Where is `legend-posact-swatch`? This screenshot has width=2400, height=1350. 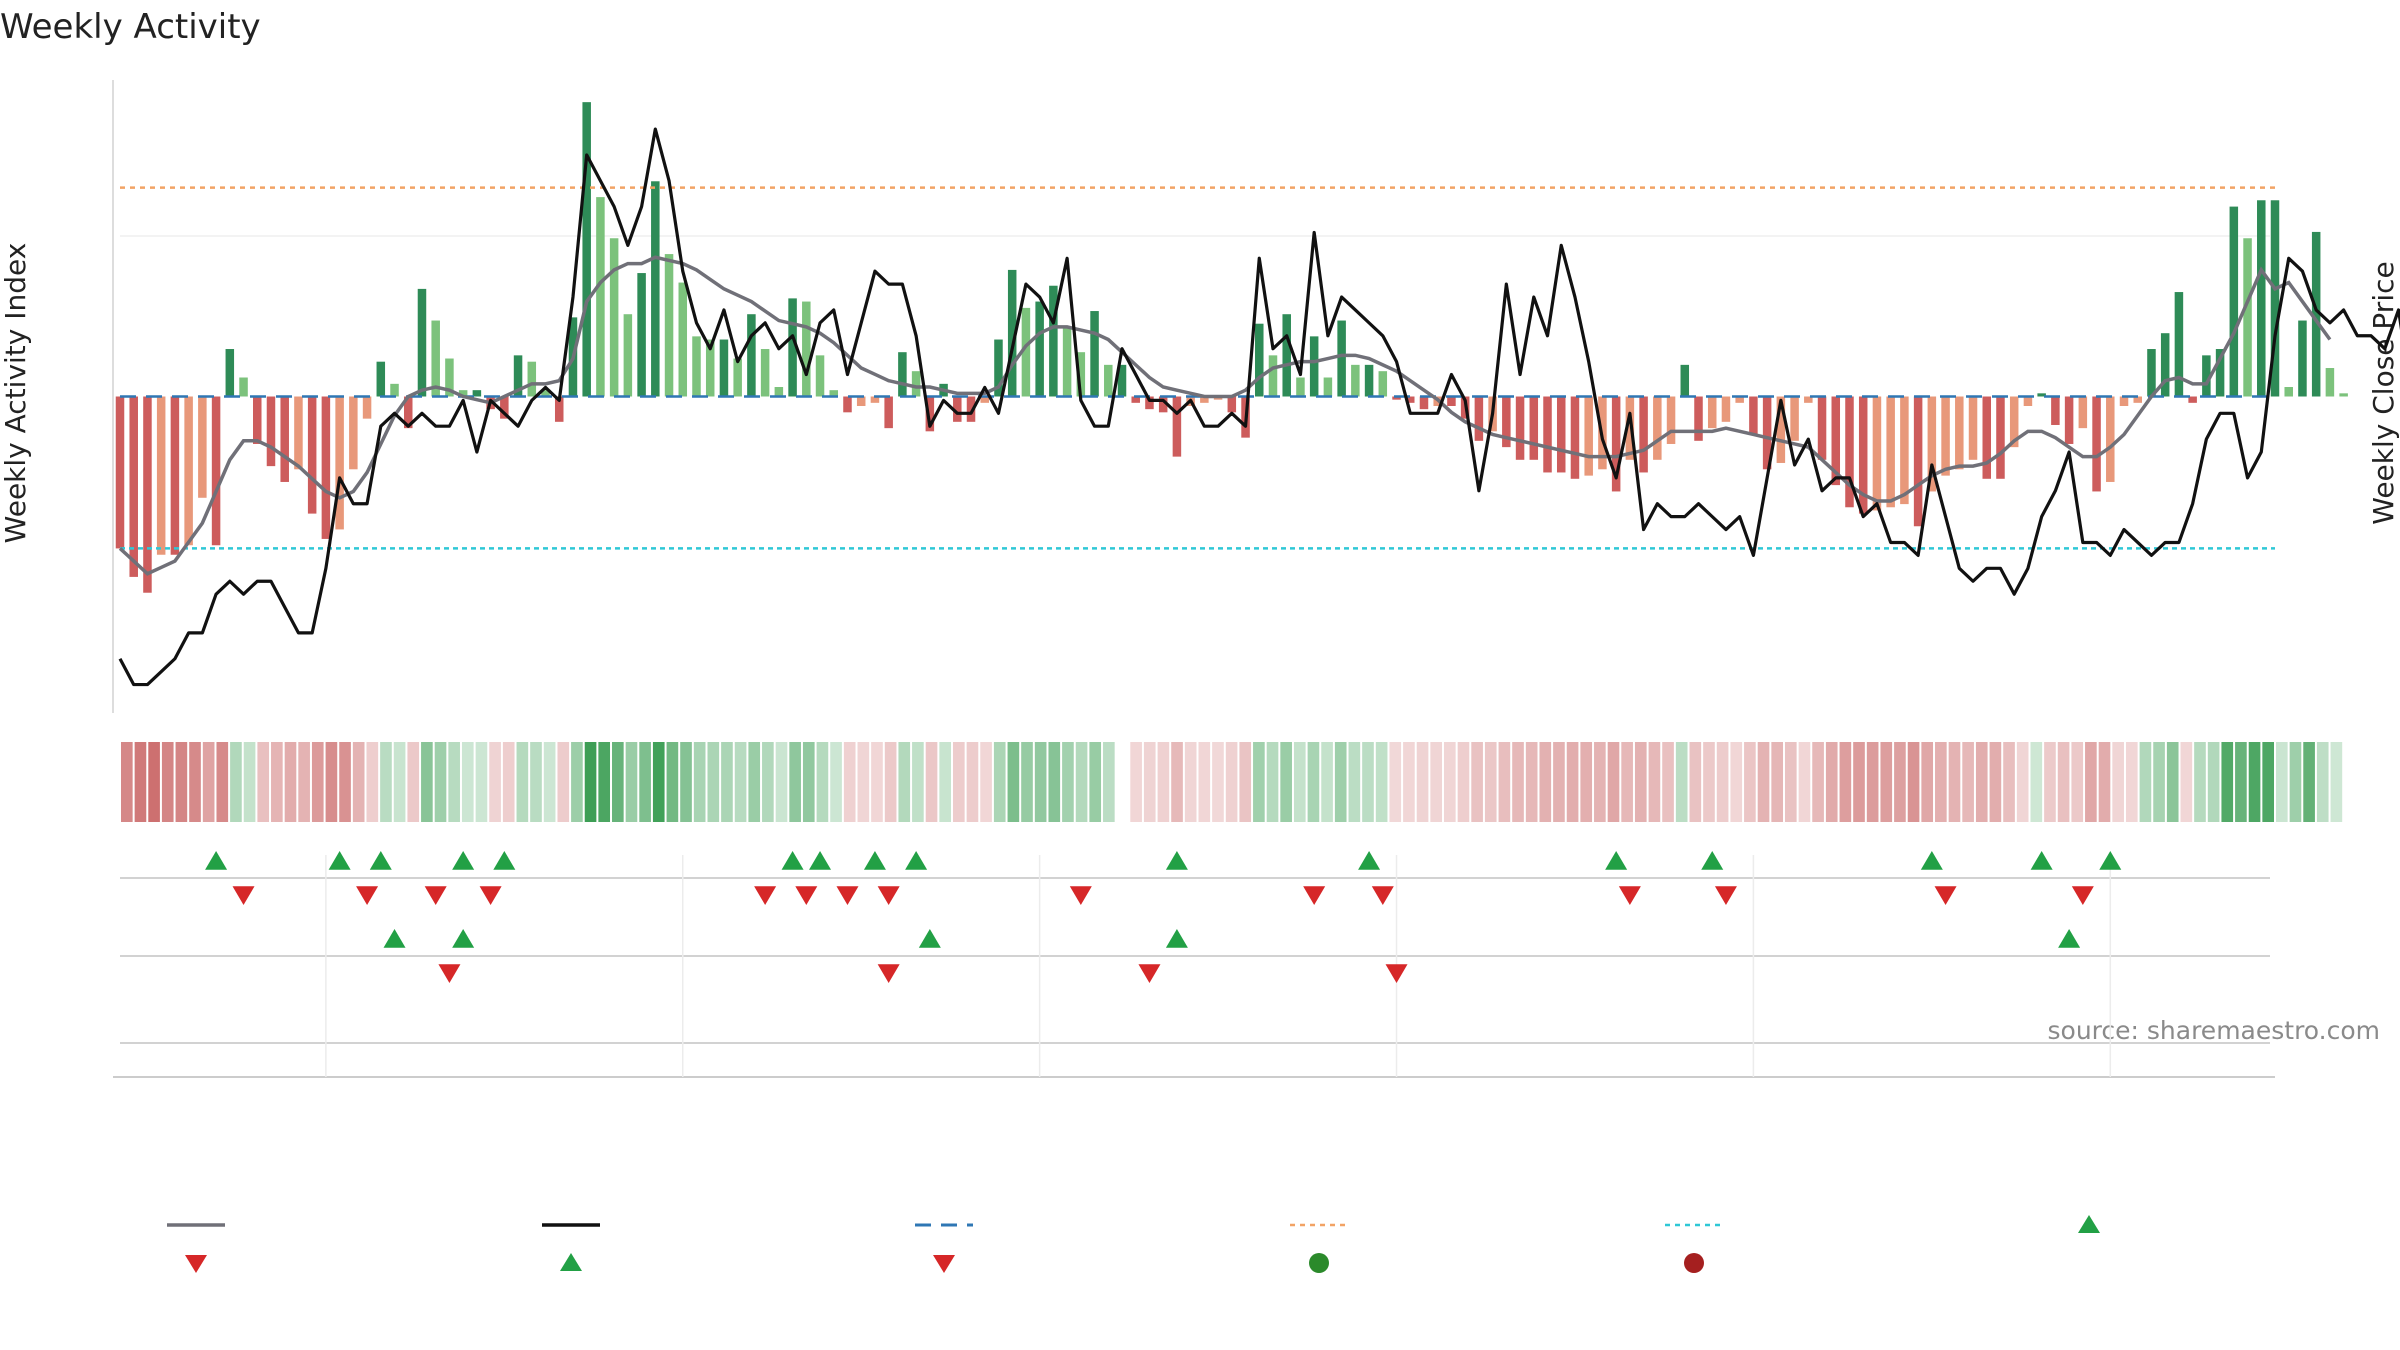
legend-posact-swatch is located at coordinates (1319, 1263).